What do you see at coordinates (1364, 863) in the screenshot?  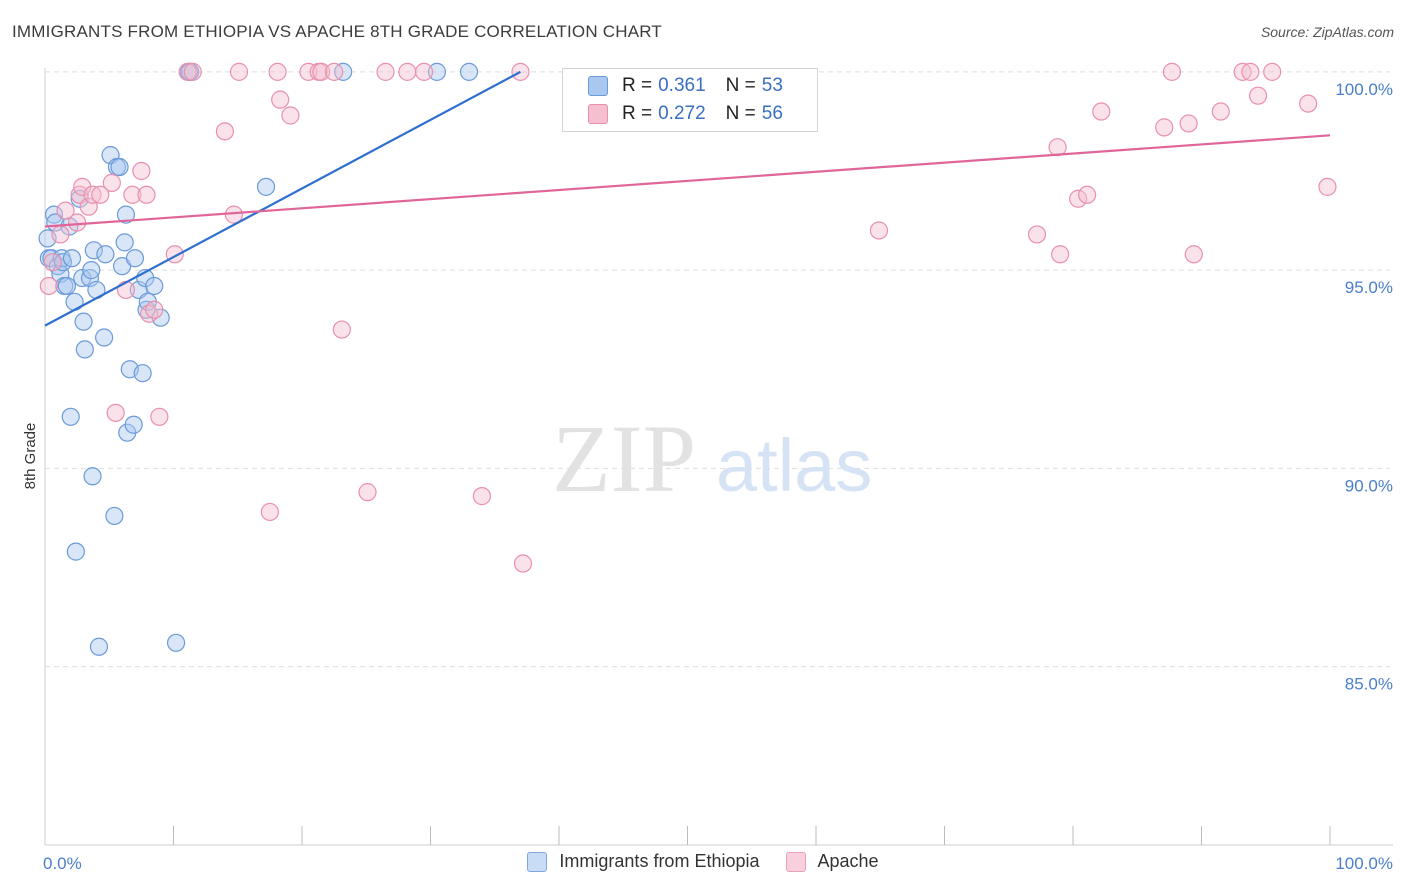 I see `x-tick-label-end: 100.0%` at bounding box center [1364, 863].